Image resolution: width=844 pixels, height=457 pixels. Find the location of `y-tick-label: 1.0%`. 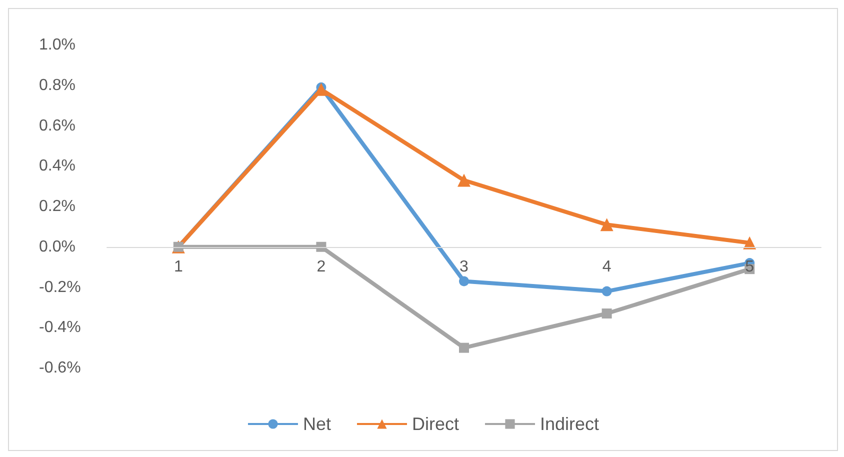

y-tick-label: 1.0% is located at coordinates (57, 45).